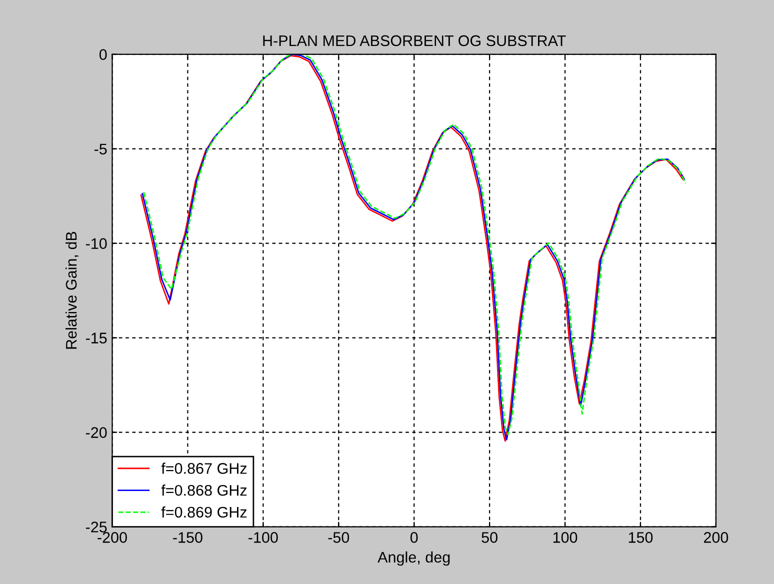 The height and width of the screenshot is (584, 774). Describe the element at coordinates (204, 490) in the screenshot. I see `legend-label: f=0.868 GHz` at that location.